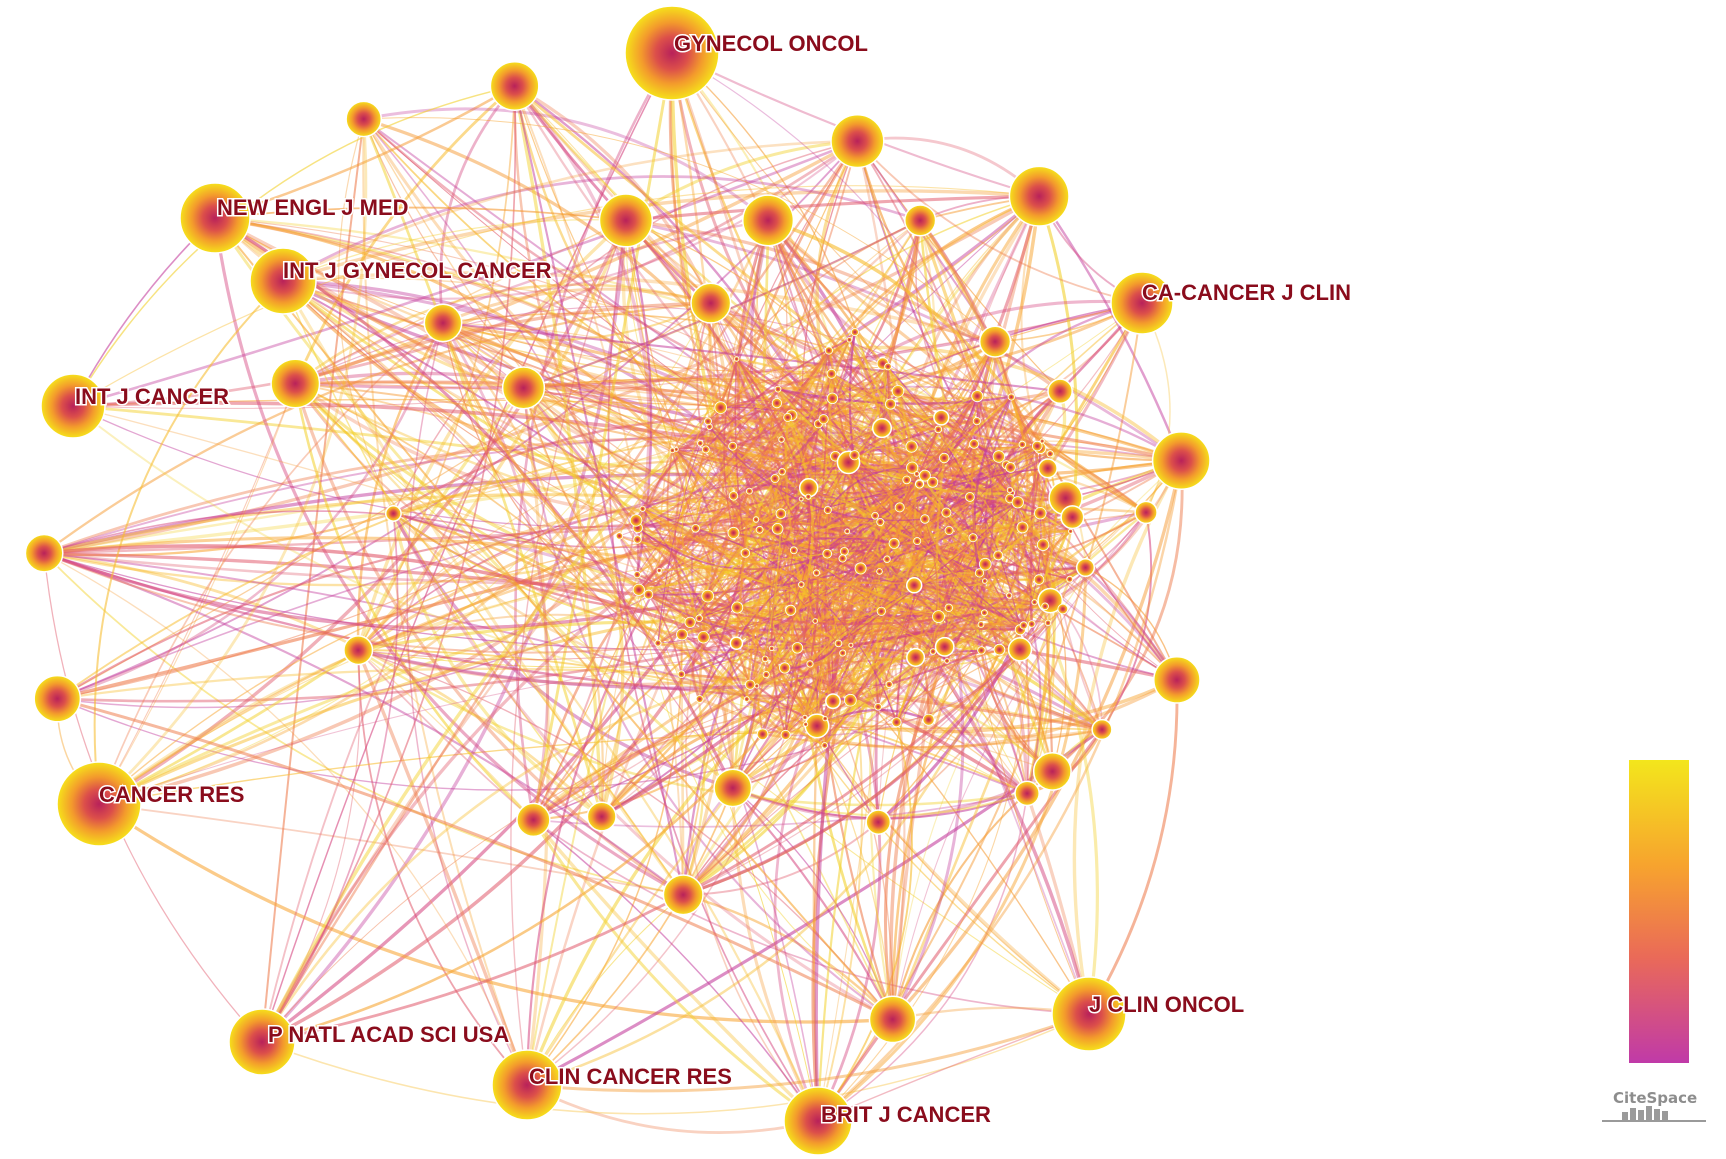  Describe the element at coordinates (417, 270) in the screenshot. I see `node-label: INT J GYNECOL CANCER` at that location.